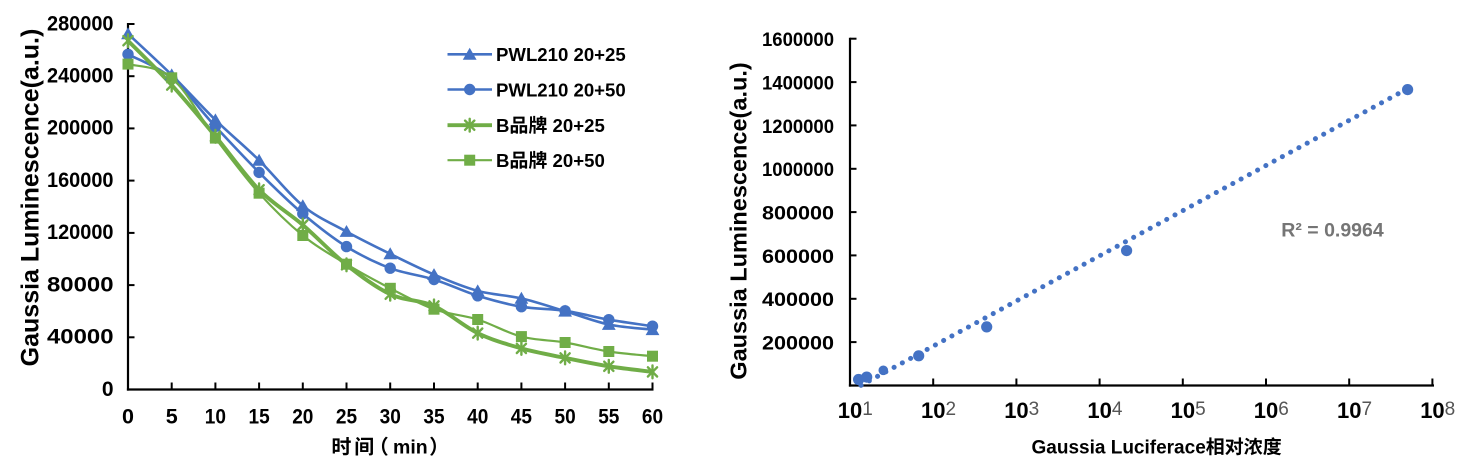  Describe the element at coordinates (215, 417) in the screenshot. I see `svg-text: 10` at that location.